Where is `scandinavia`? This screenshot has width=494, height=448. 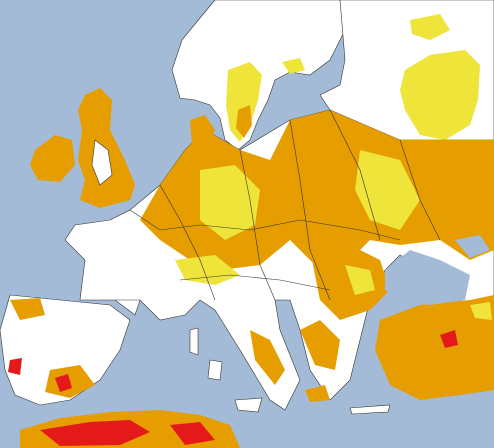 scandinavia is located at coordinates (258, 75).